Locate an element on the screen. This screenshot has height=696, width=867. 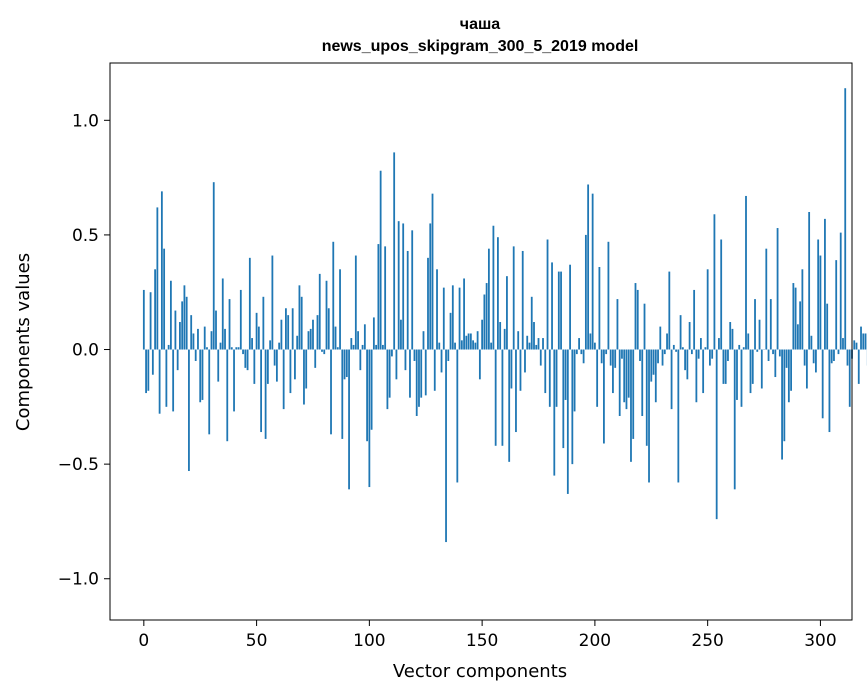
x-tick-label: 250 is located at coordinates (707, 641).